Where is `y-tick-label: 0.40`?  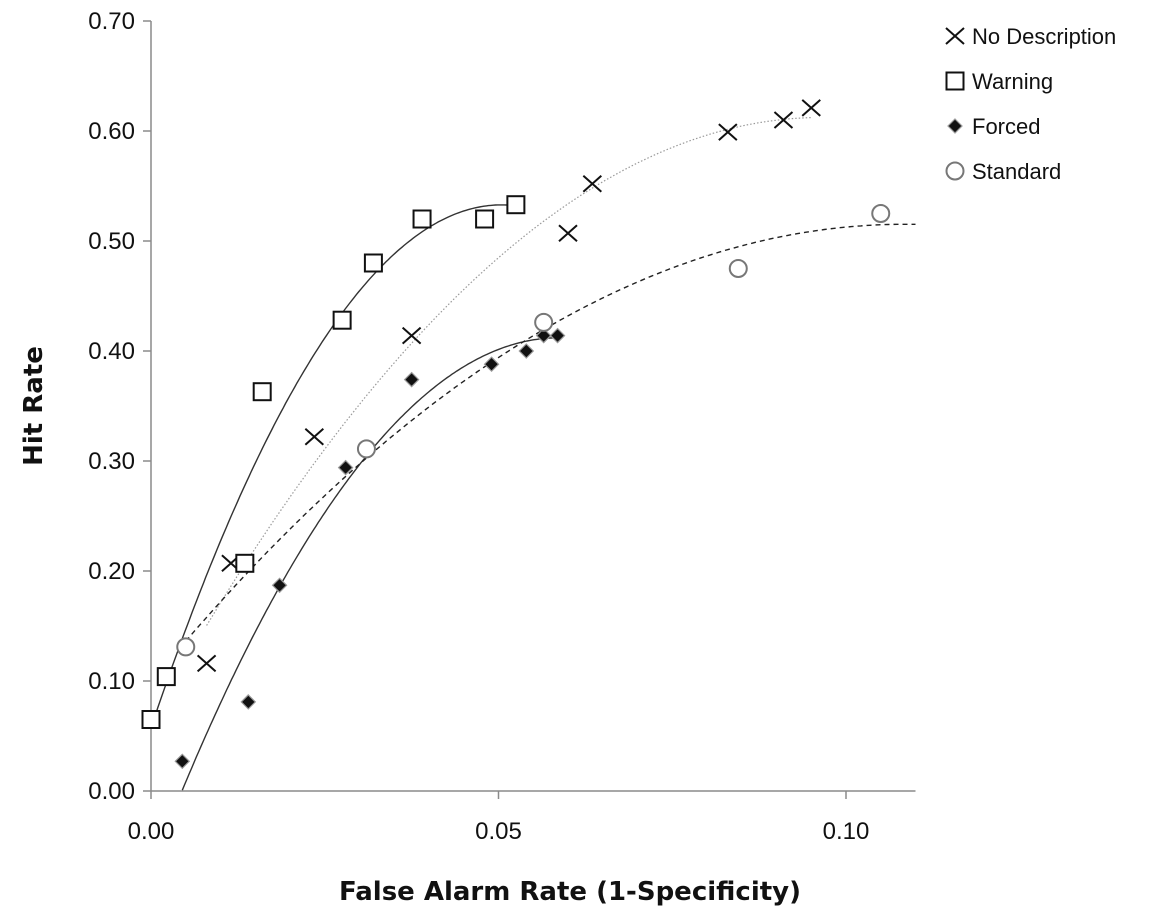
y-tick-label: 0.40 is located at coordinates (111, 351).